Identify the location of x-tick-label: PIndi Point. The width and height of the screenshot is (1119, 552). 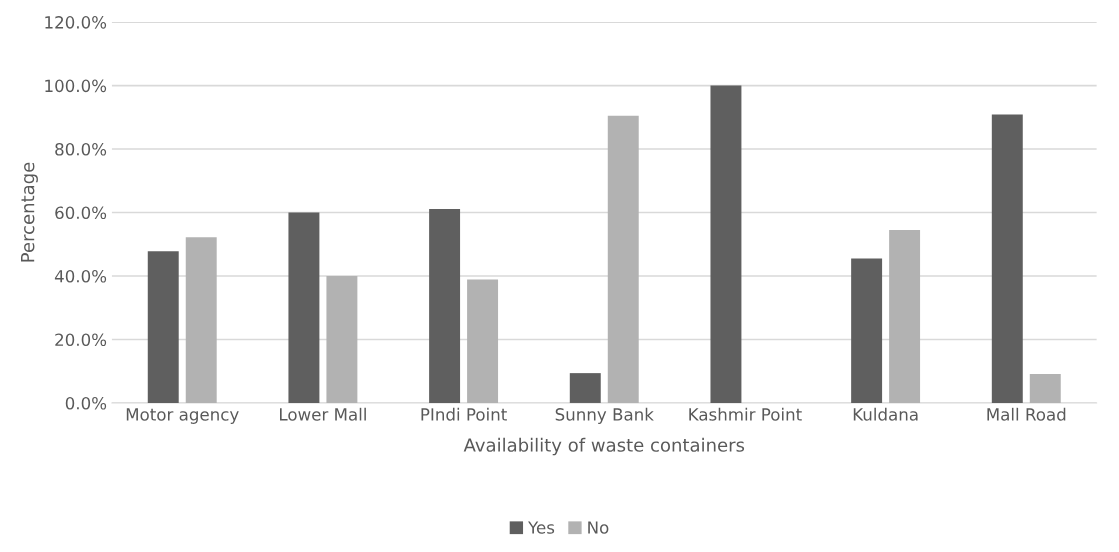
(464, 414).